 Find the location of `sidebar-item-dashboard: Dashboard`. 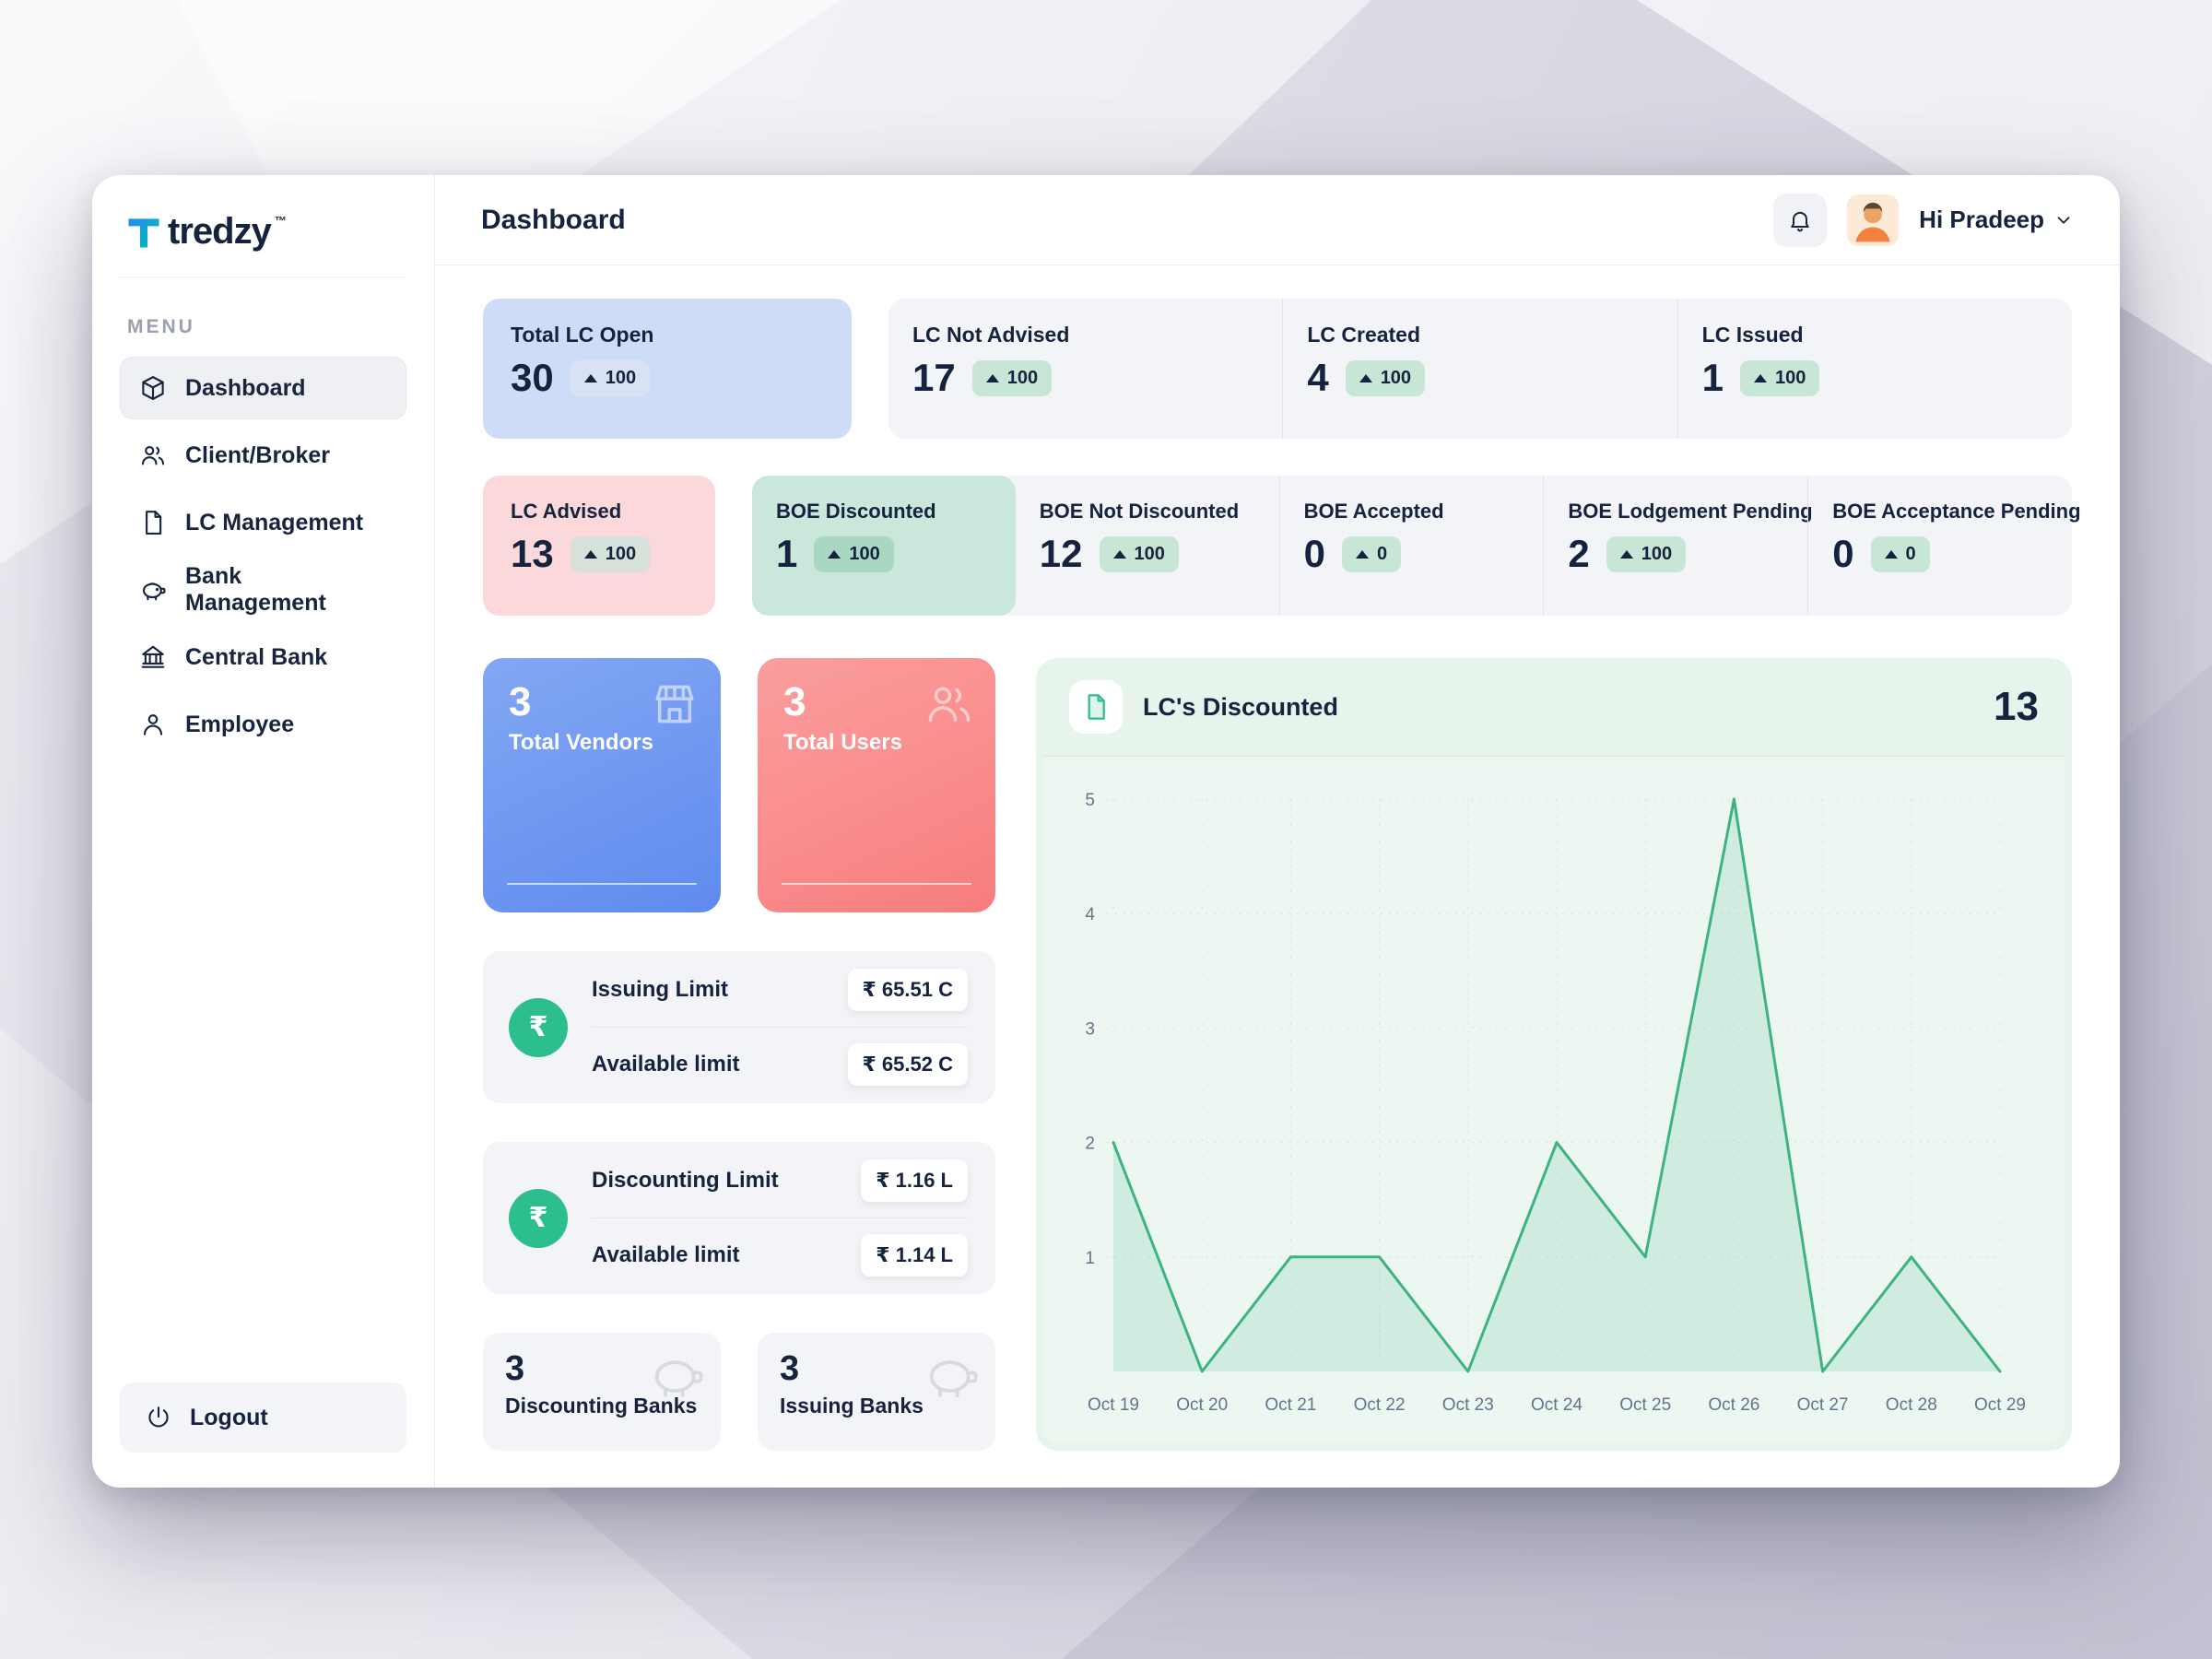

sidebar-item-dashboard: Dashboard is located at coordinates (263, 388).